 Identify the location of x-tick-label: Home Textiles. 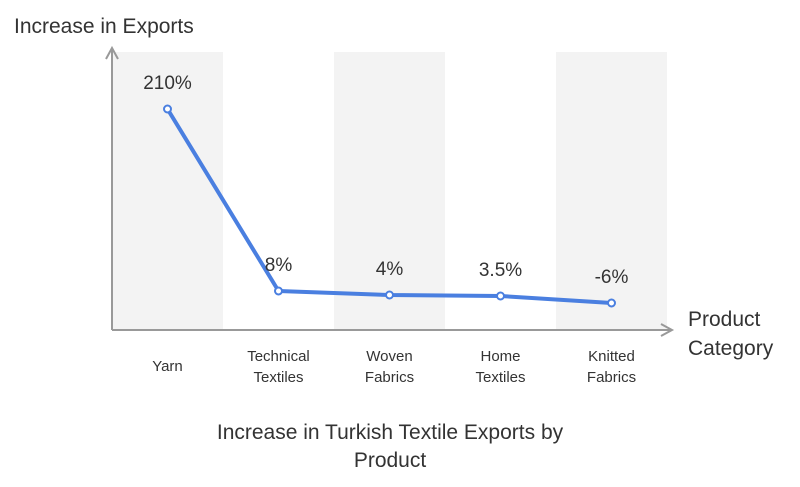
(500, 367).